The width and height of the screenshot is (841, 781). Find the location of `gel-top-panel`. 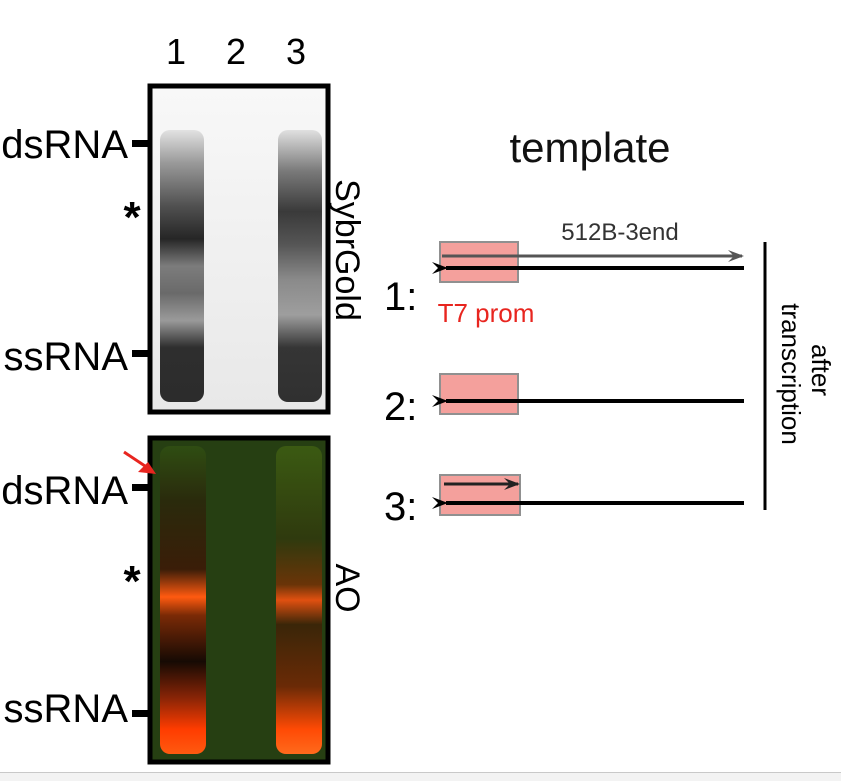

gel-top-panel is located at coordinates (239, 249).